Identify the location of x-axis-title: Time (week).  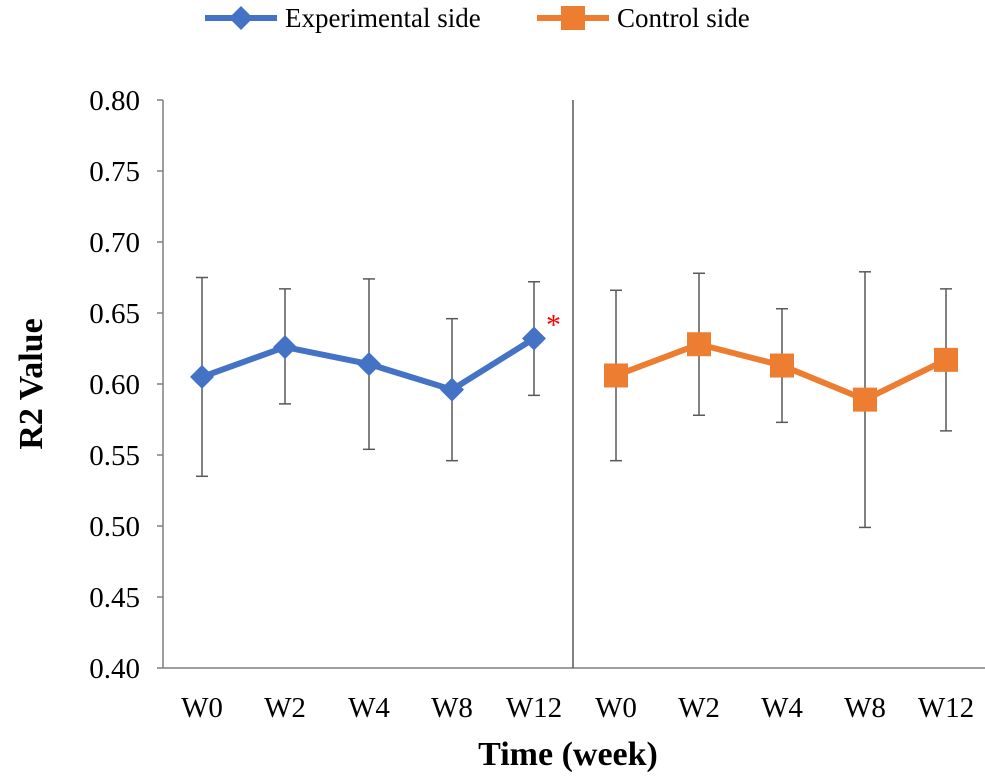
(568, 754).